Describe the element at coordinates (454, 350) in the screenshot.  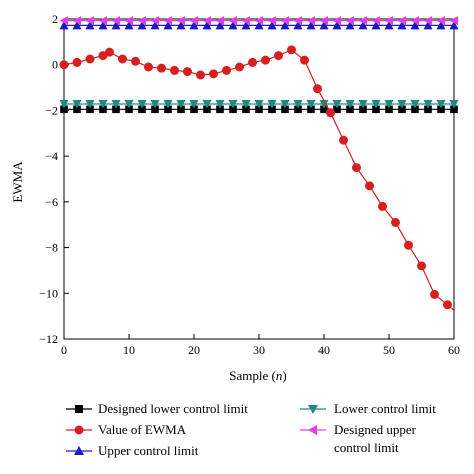
I see `x-tick-label: 60` at that location.